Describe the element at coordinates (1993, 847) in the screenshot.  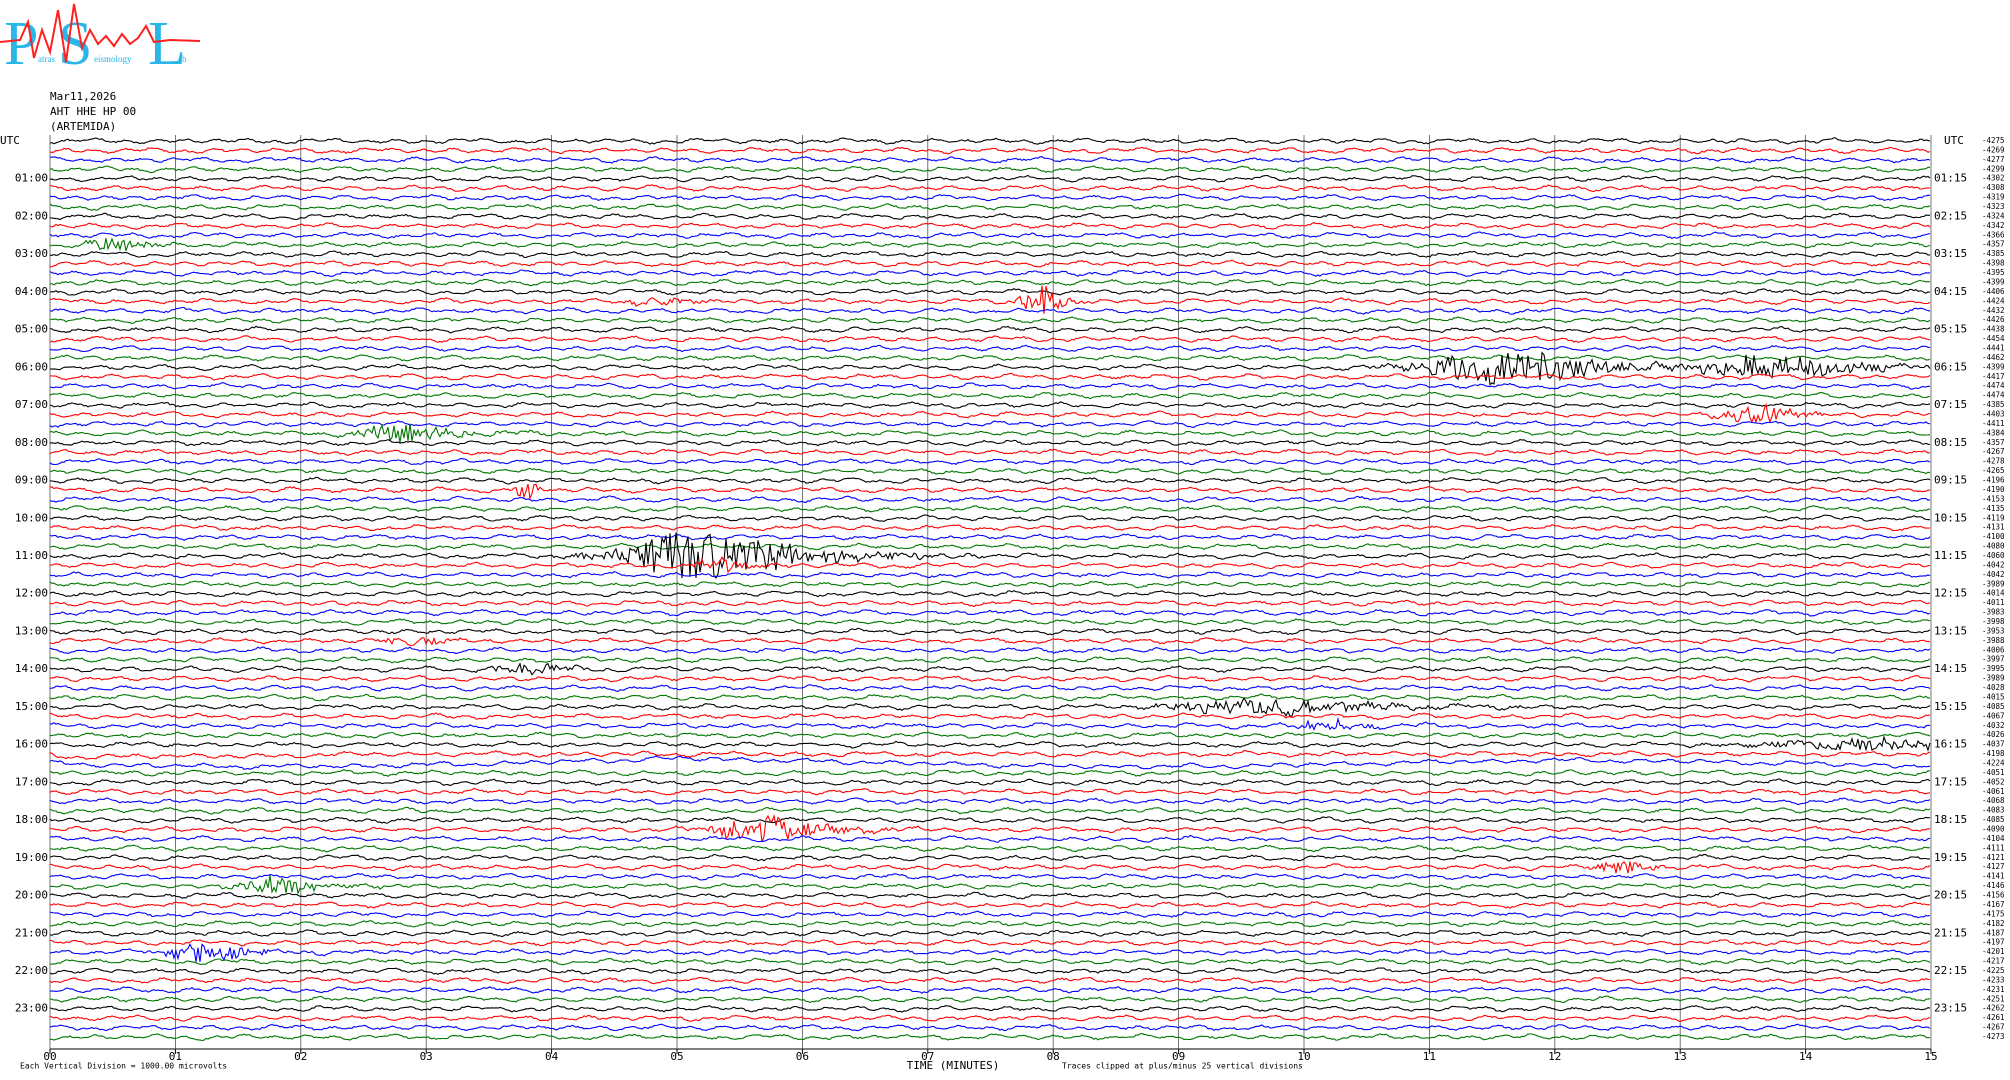
I see `trace-offset: -4111` at that location.